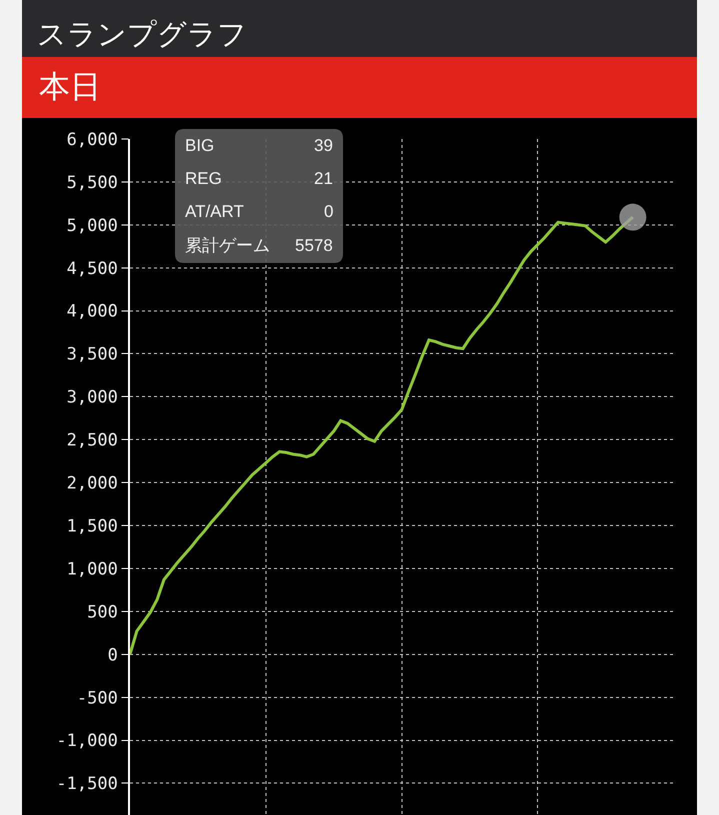 This screenshot has width=719, height=815. I want to click on annotation: 0, so click(329, 211).